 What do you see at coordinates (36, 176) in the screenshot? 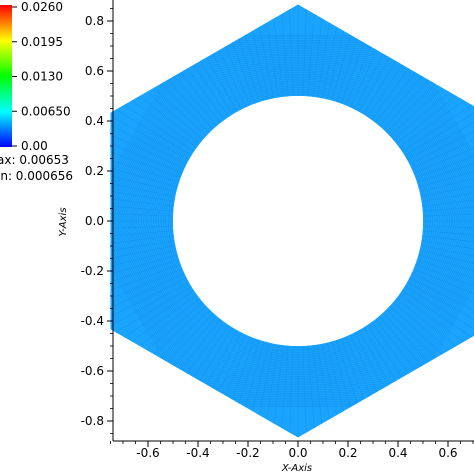
I see `min-label: in: 0.000656` at bounding box center [36, 176].